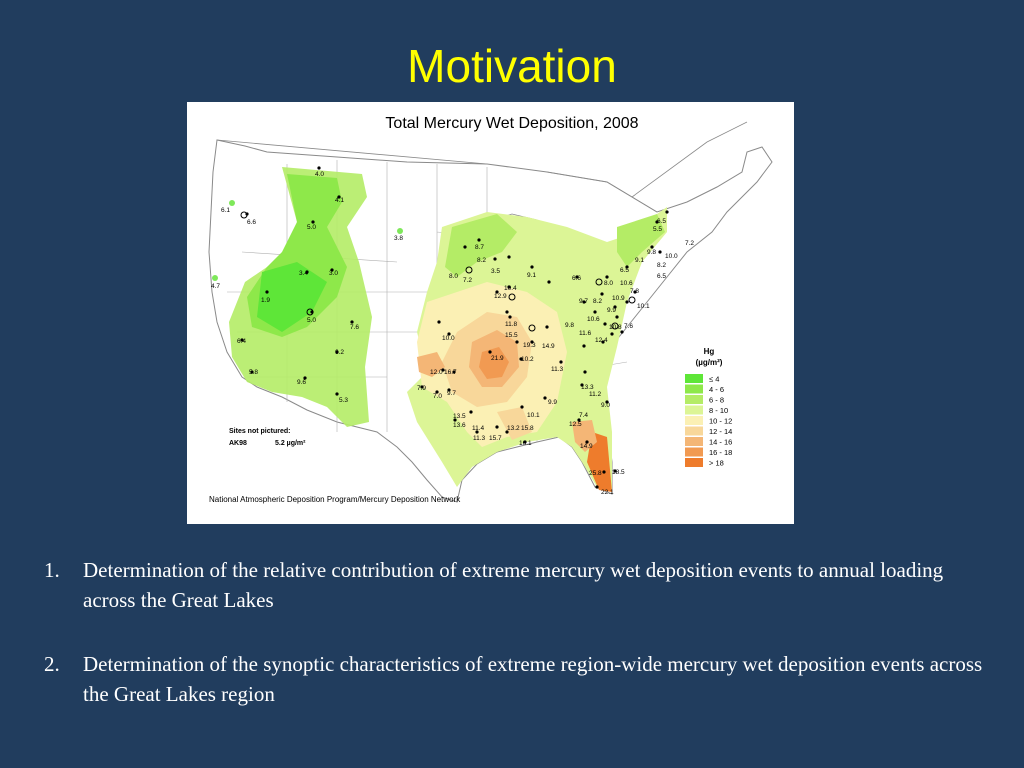 This screenshot has height=768, width=1024. I want to click on legend-label: 6 - 8, so click(716, 400).